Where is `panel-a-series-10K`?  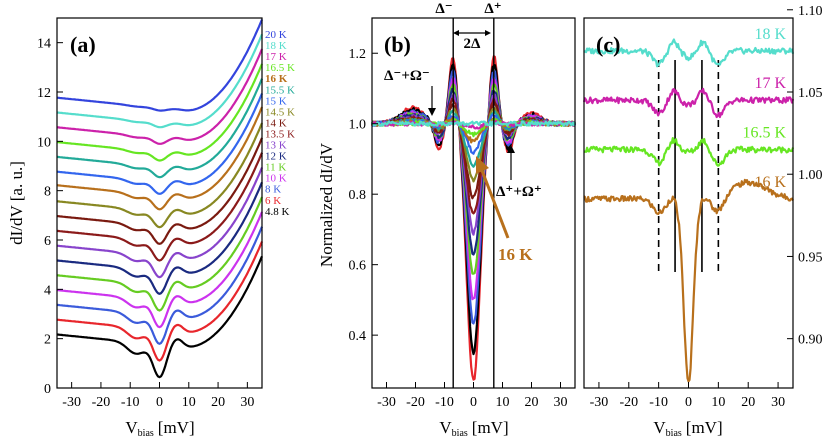 panel-a-series-10K is located at coordinates (160, 270).